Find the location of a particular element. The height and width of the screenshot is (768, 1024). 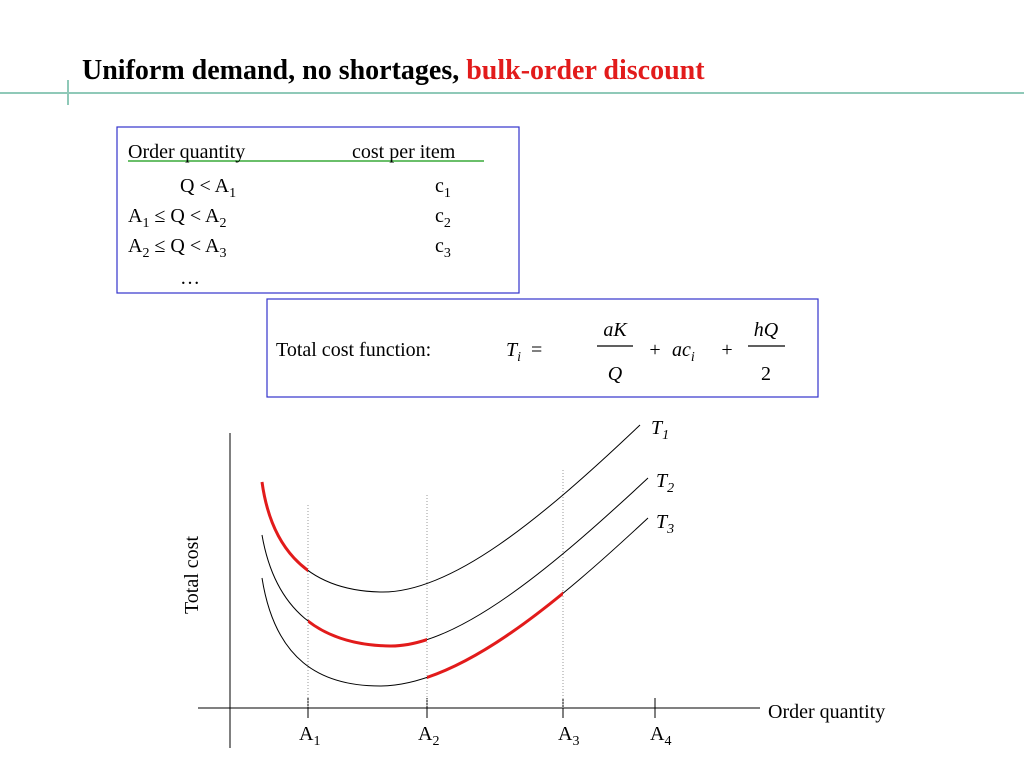

x-tick-label: A4 is located at coordinates (660, 736).